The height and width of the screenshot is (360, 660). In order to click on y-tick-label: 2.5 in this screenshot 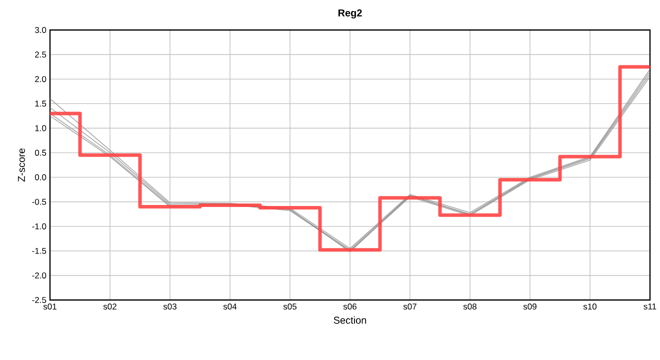, I will do `click(40, 55)`.